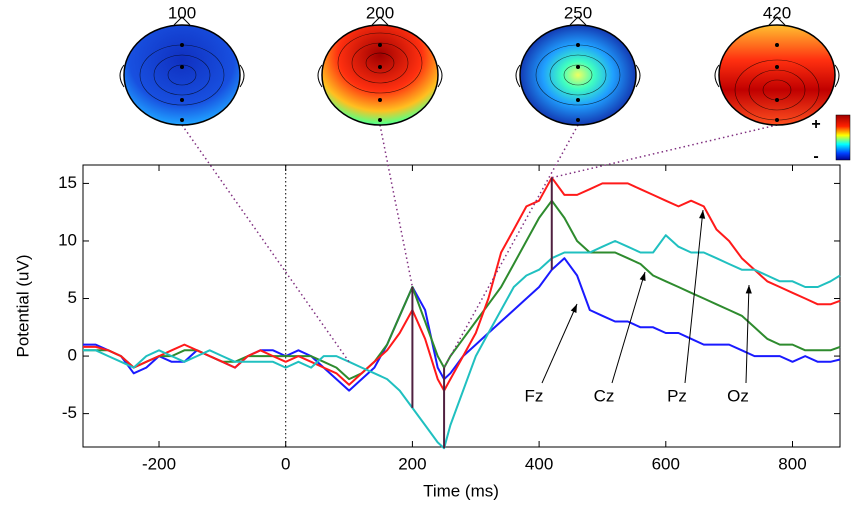 This screenshot has height=512, width=855. Describe the element at coordinates (677, 395) in the screenshot. I see `series-label: Pz` at that location.